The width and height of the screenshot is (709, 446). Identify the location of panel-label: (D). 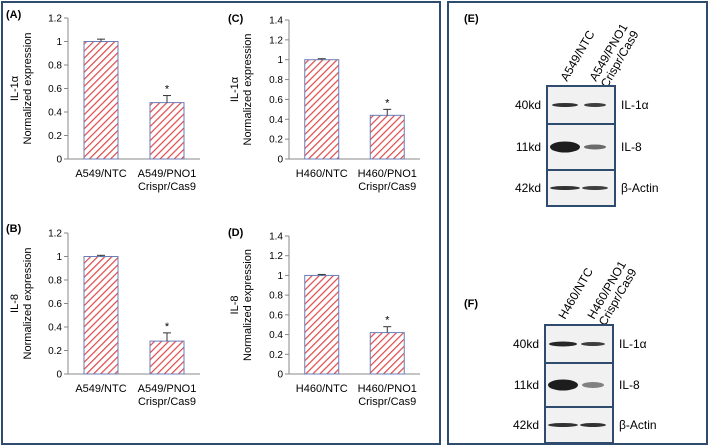
(236, 233).